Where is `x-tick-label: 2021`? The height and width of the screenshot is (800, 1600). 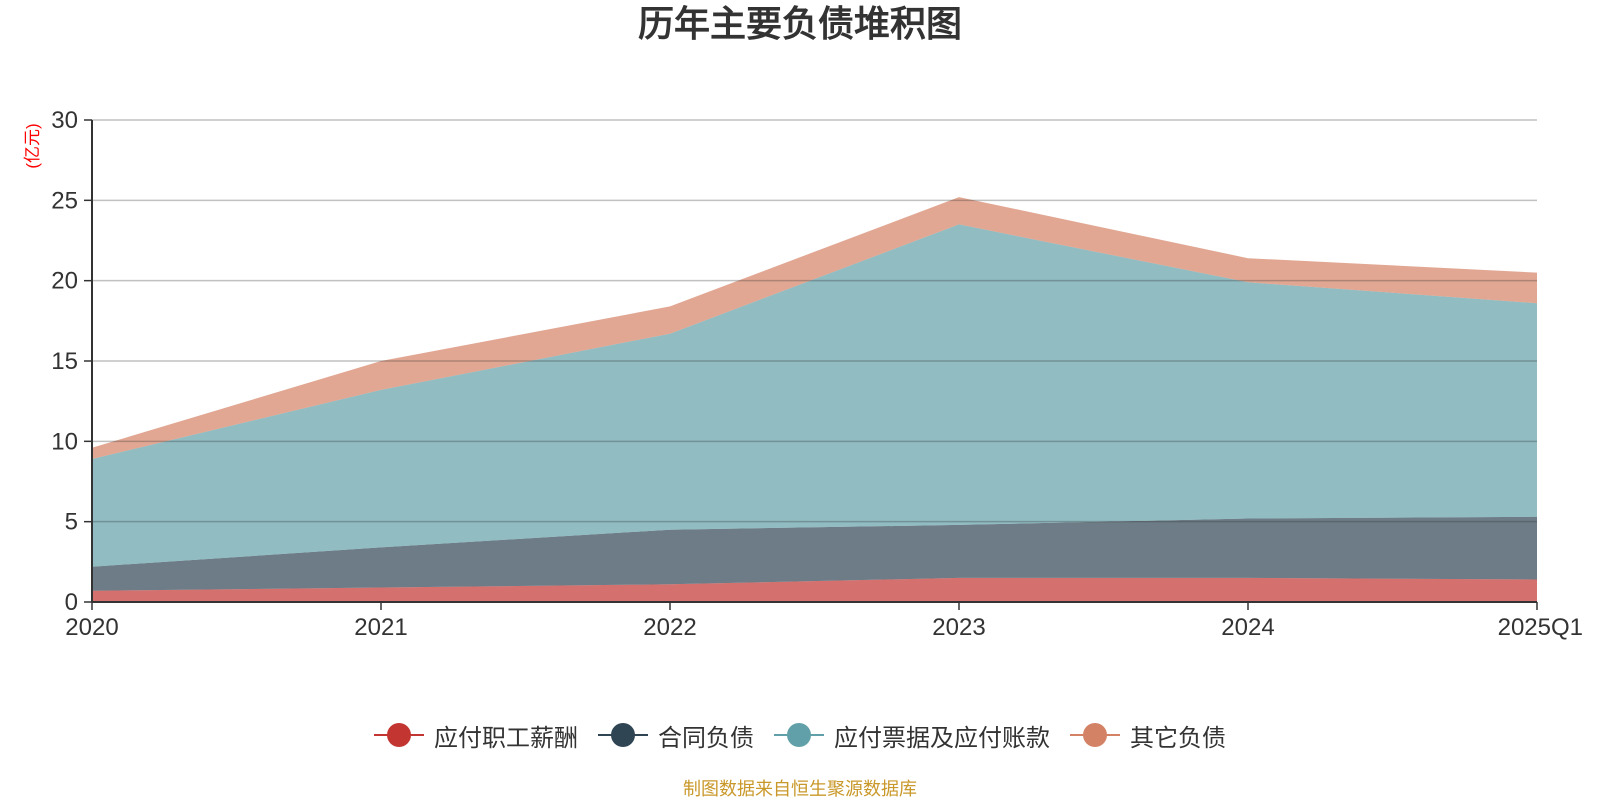 x-tick-label: 2021 is located at coordinates (380, 627).